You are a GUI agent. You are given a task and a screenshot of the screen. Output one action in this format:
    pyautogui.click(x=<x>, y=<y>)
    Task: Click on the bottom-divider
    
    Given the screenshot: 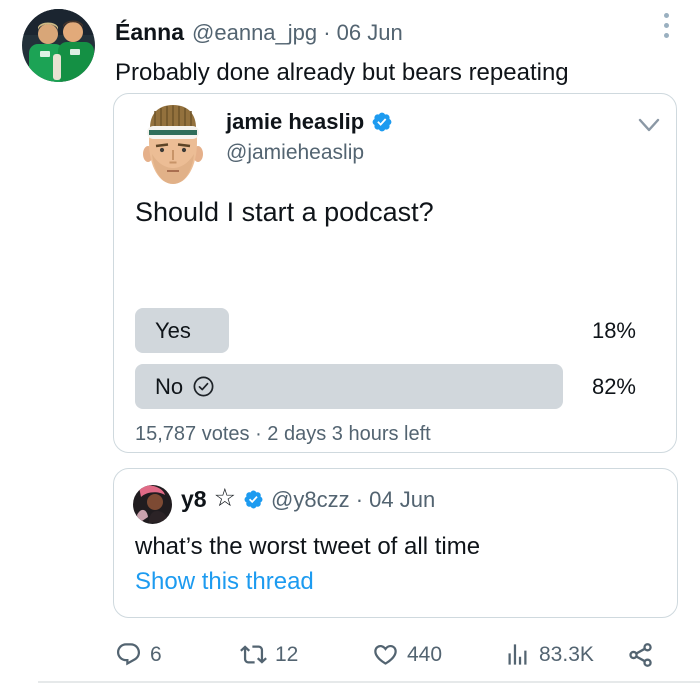 What is the action you would take?
    pyautogui.click(x=369, y=682)
    